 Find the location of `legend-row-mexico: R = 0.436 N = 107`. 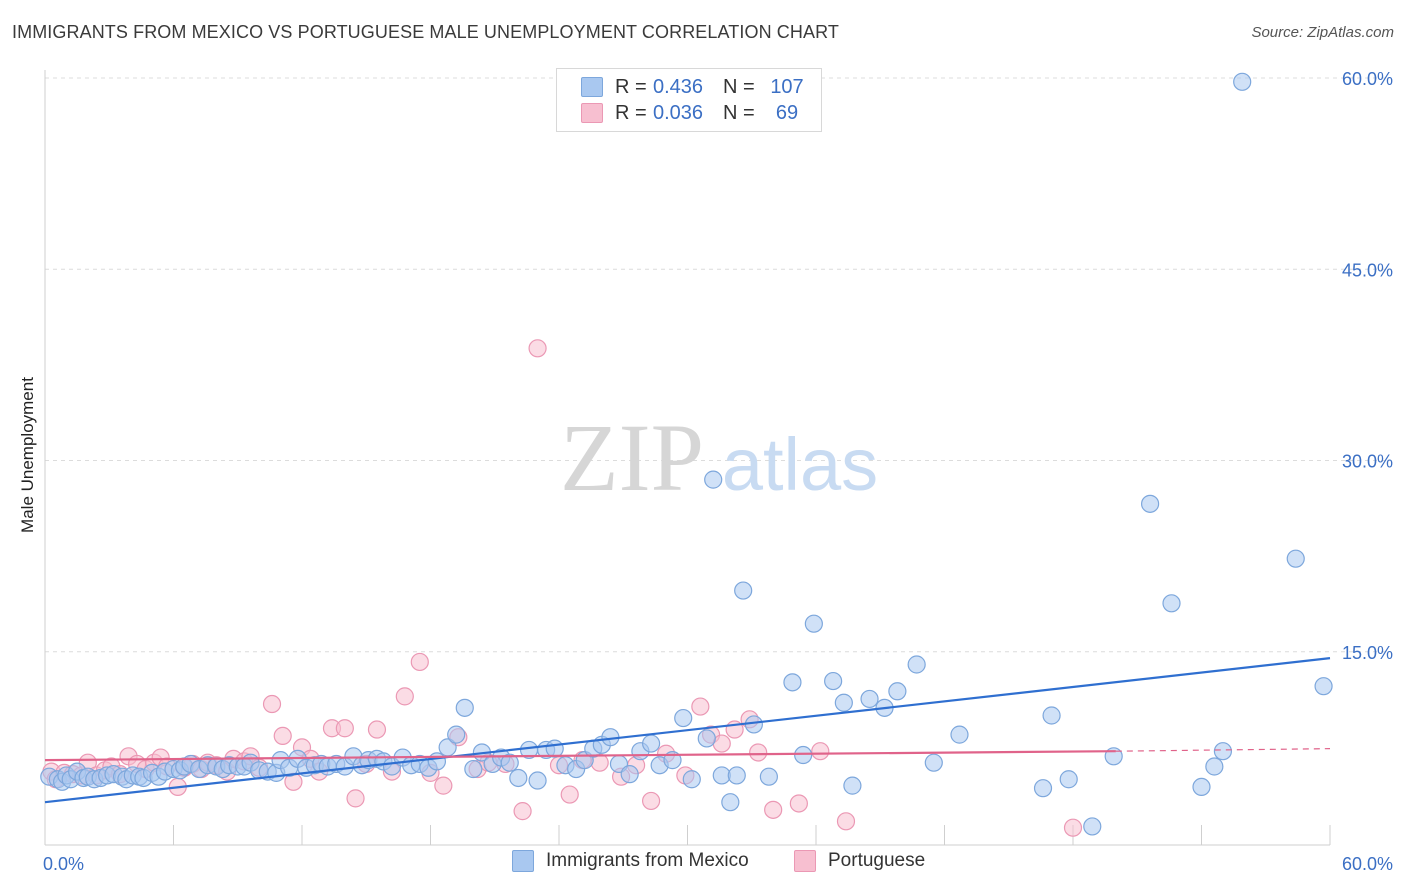

legend-row-mexico: R = 0.436 N = 107 is located at coordinates (694, 87).